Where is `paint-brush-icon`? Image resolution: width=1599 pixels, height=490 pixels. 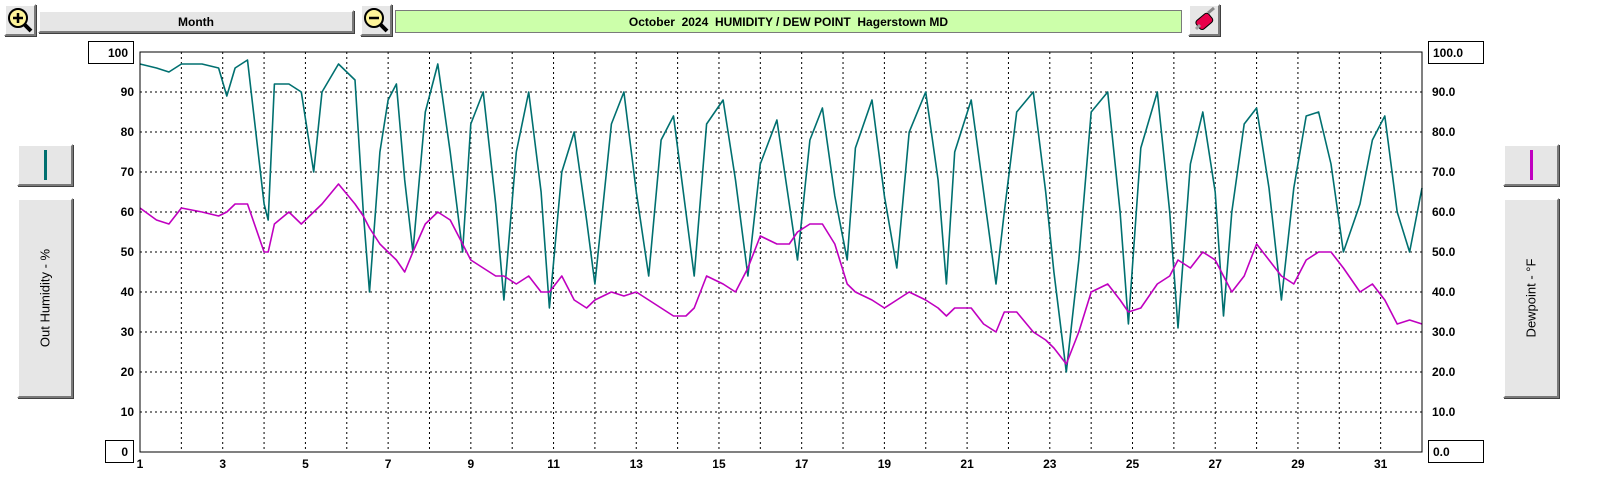 paint-brush-icon is located at coordinates (1204, 19).